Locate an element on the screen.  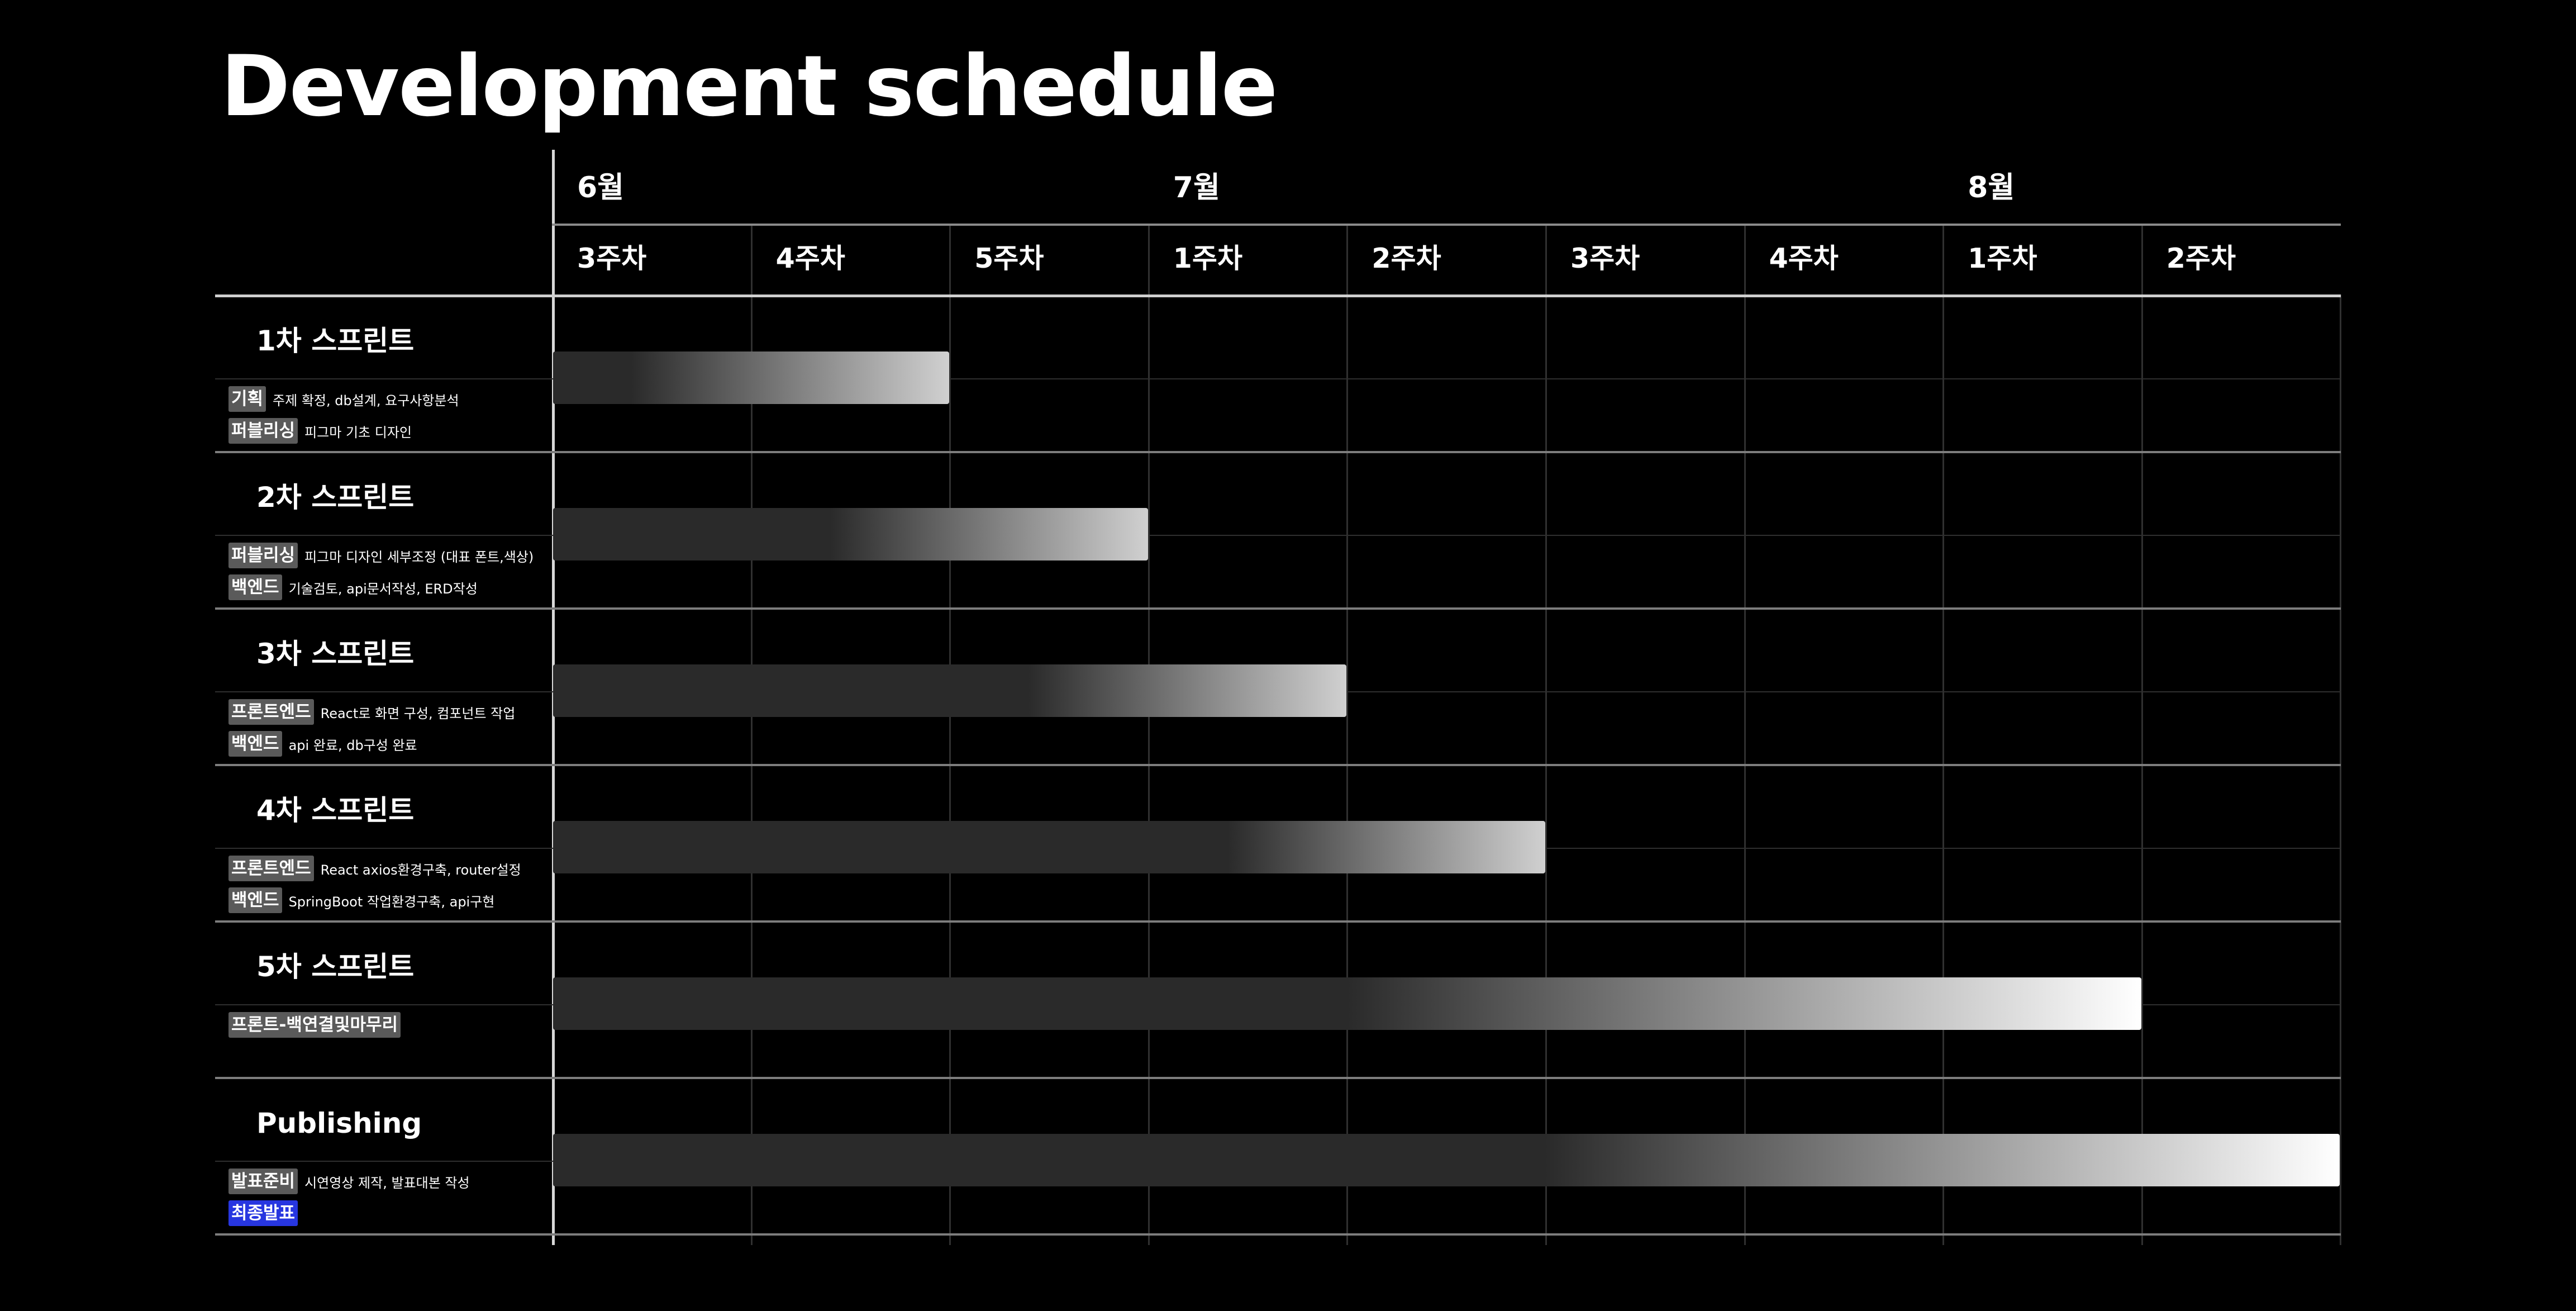
task-description: 피그마 디자인 세부조정 (대표 폰트,색상) is located at coordinates (419, 557).